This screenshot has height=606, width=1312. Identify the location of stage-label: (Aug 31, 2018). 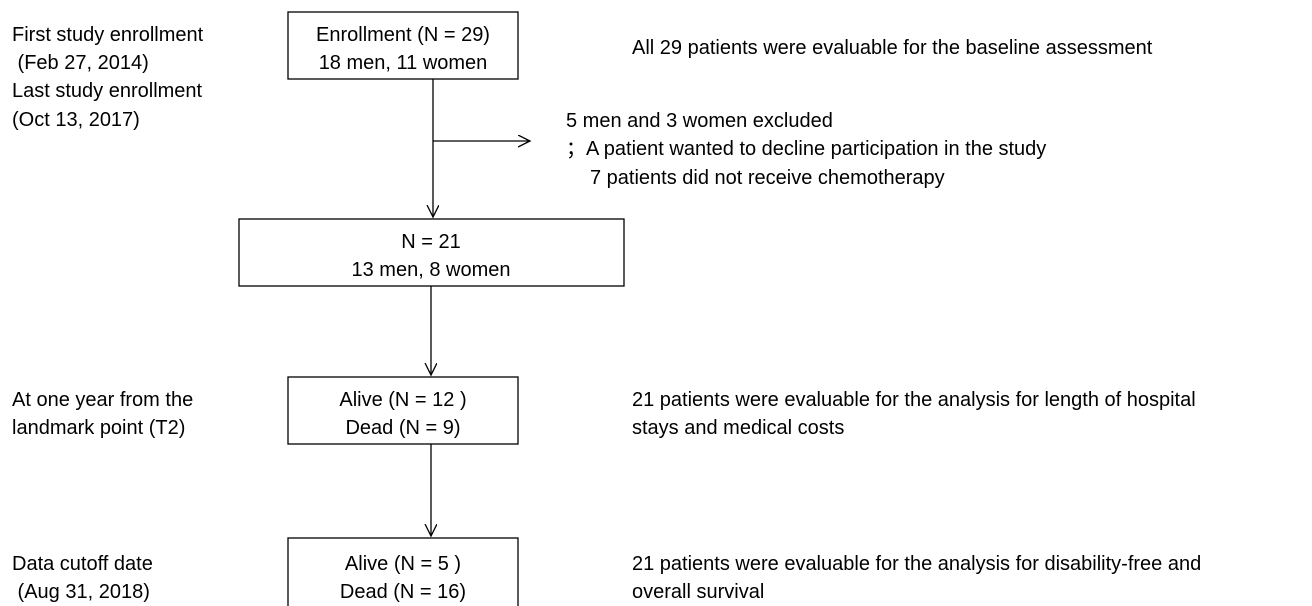
(81, 592).